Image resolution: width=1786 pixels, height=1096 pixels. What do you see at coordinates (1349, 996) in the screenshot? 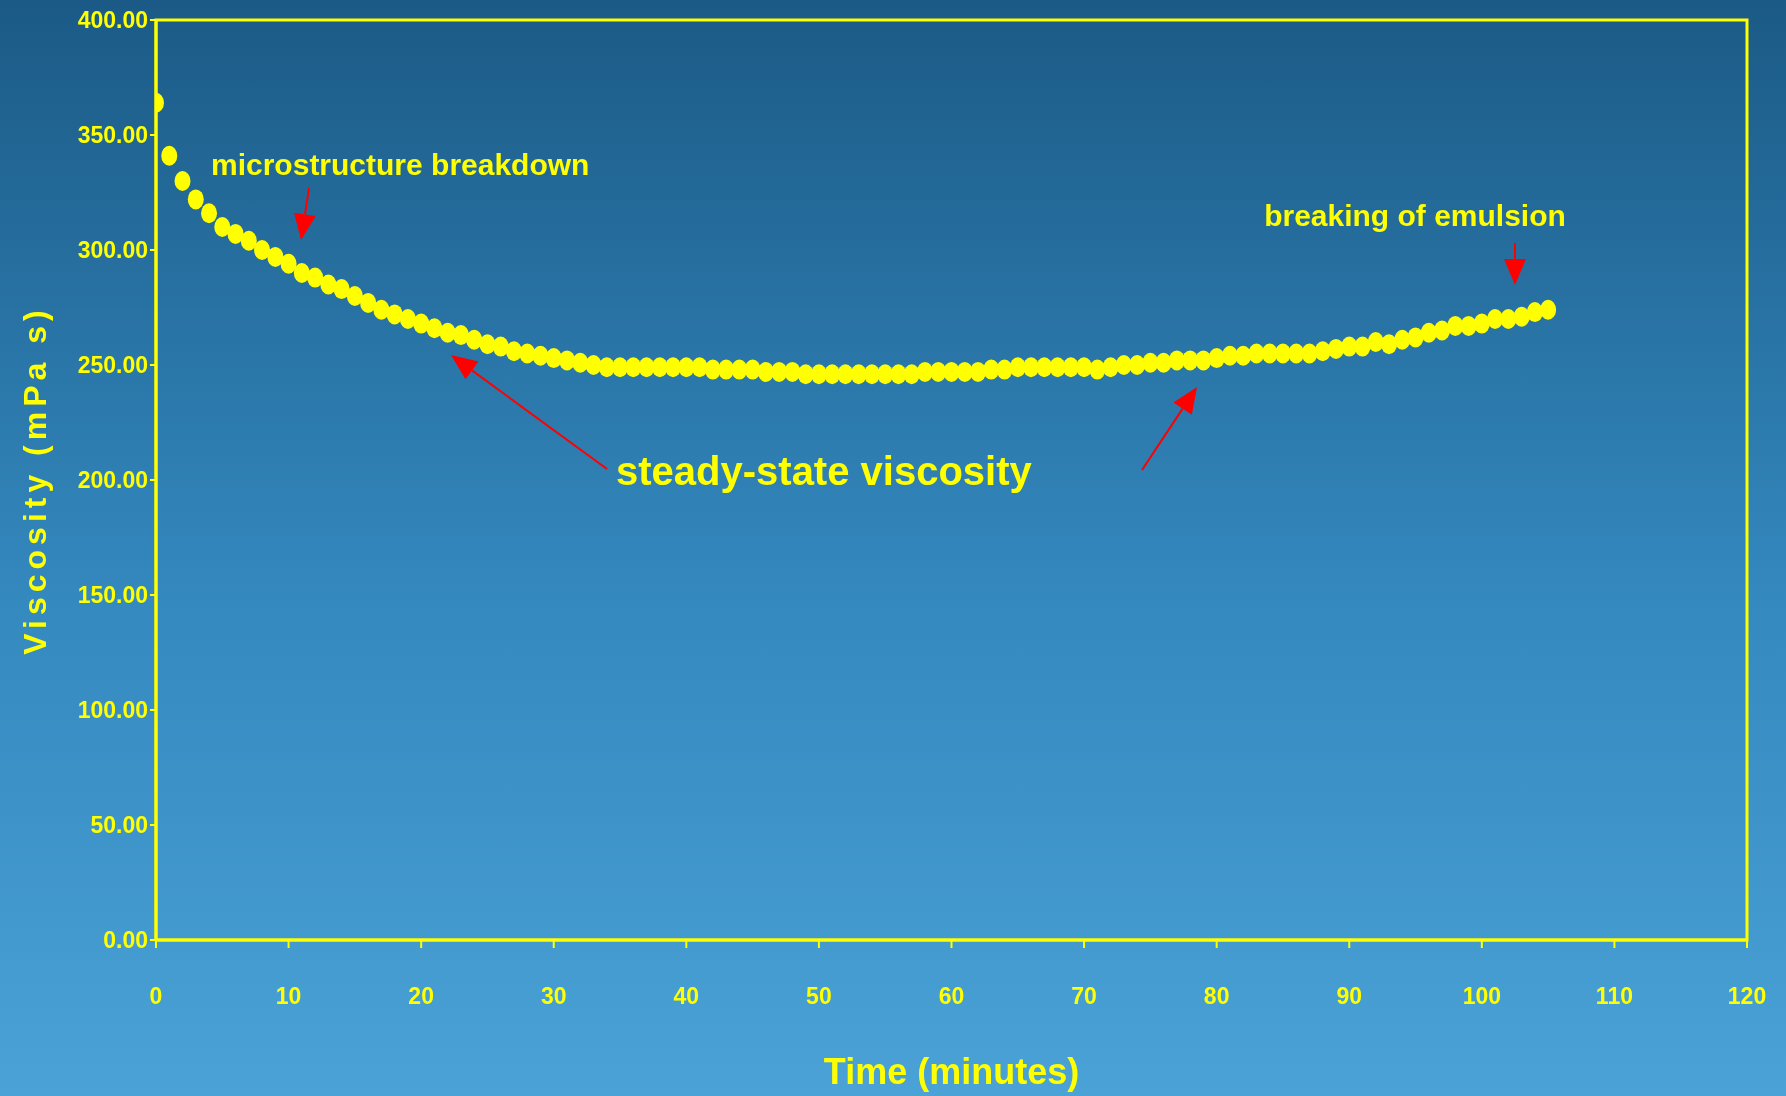
I see `x-tick-label: 90` at bounding box center [1349, 996].